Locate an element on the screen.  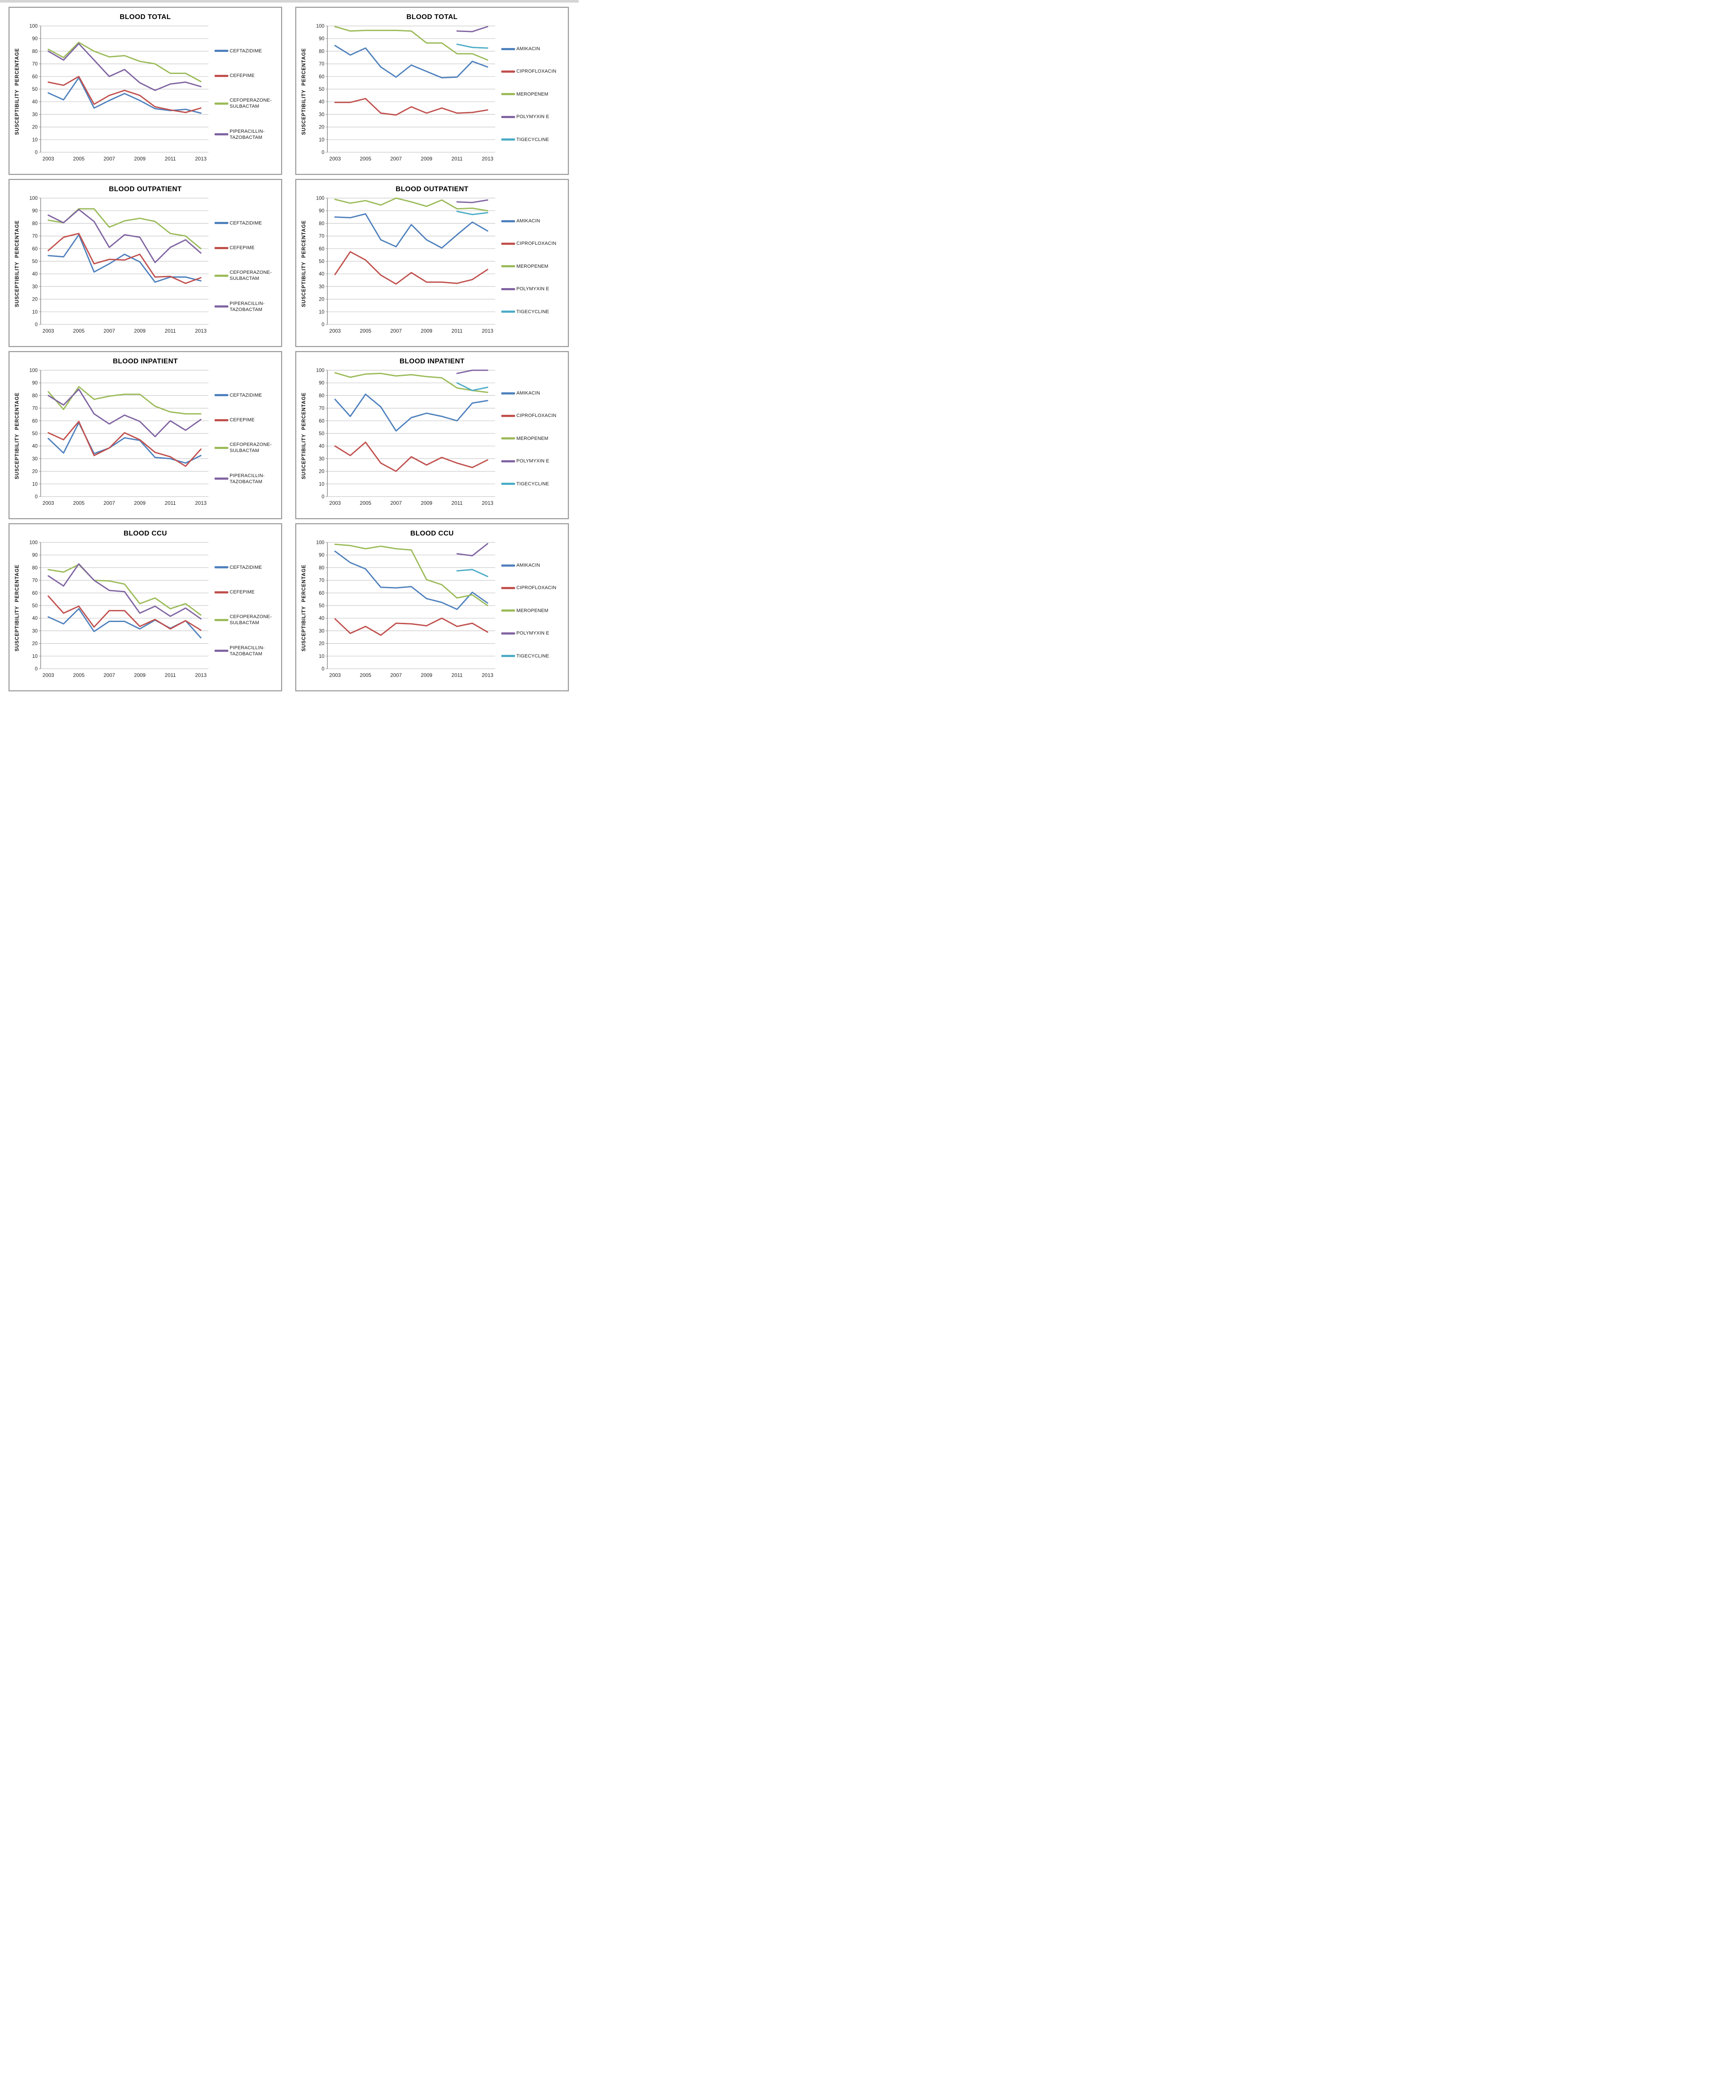
legend-label: CIPROFLOXACIN is located at coordinates (536, 71).